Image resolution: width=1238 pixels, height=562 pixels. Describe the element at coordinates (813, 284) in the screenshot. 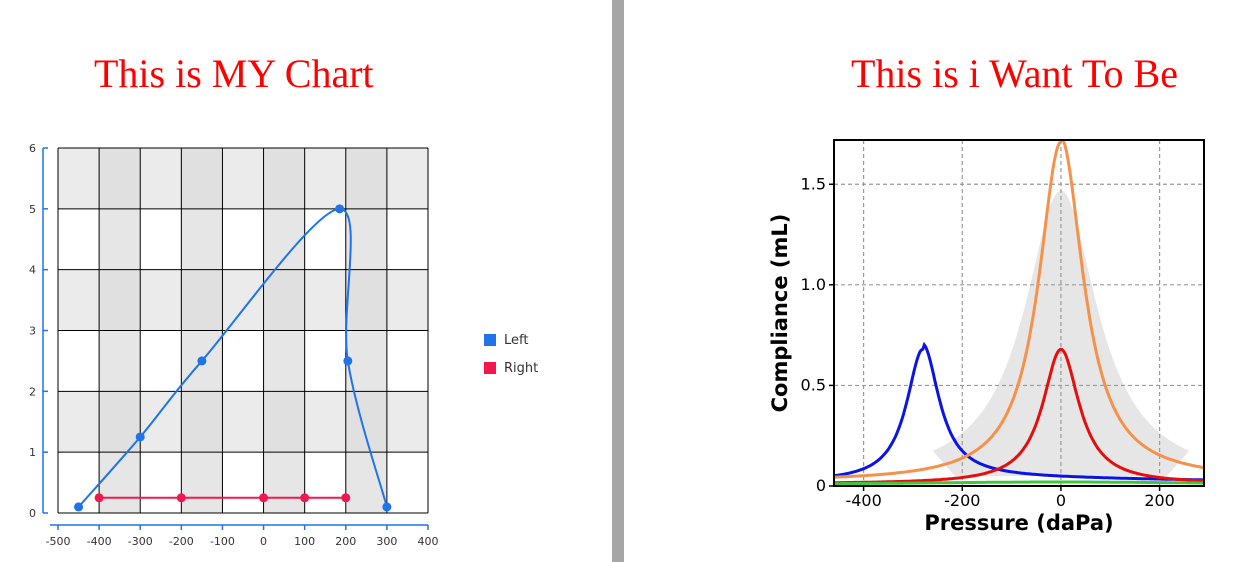

I see `want-y-tick-label: 1.0` at that location.